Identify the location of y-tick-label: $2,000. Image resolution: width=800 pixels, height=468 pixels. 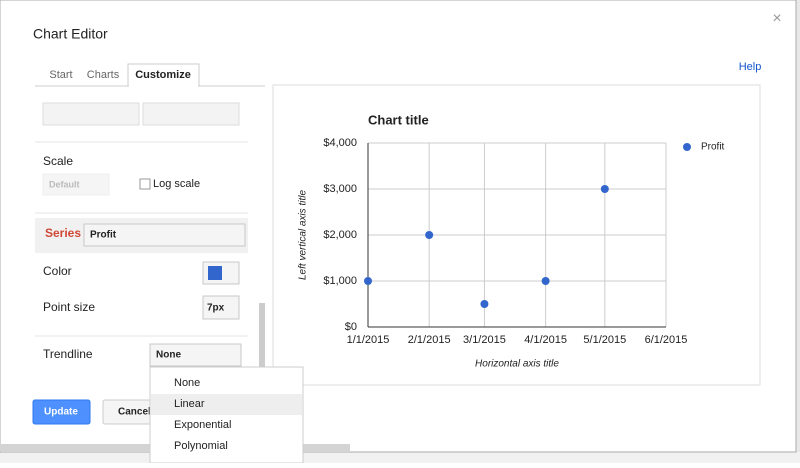
(340, 235).